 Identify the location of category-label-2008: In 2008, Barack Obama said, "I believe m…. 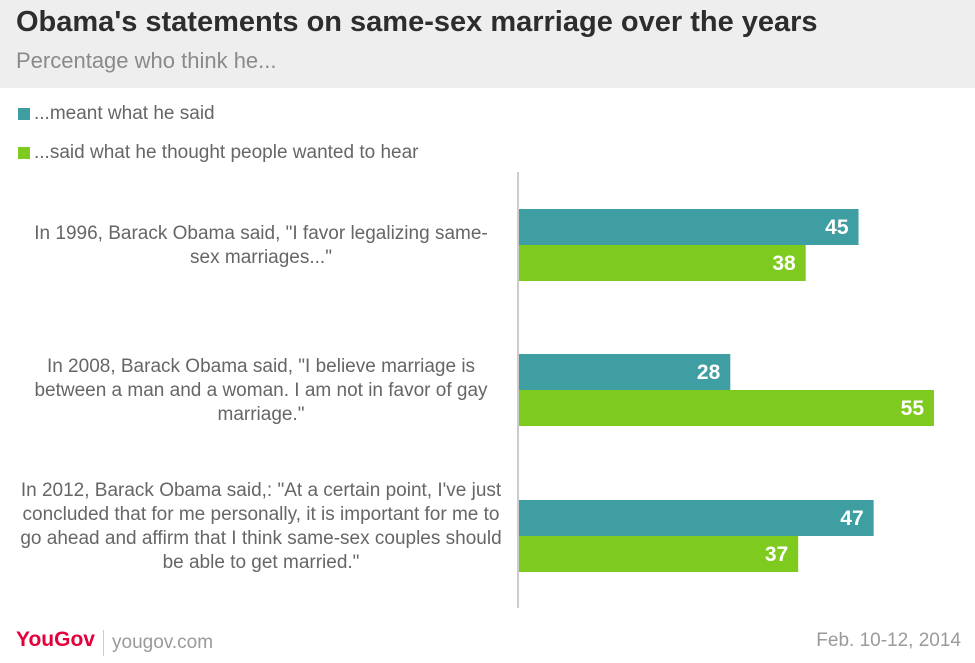
(261, 390).